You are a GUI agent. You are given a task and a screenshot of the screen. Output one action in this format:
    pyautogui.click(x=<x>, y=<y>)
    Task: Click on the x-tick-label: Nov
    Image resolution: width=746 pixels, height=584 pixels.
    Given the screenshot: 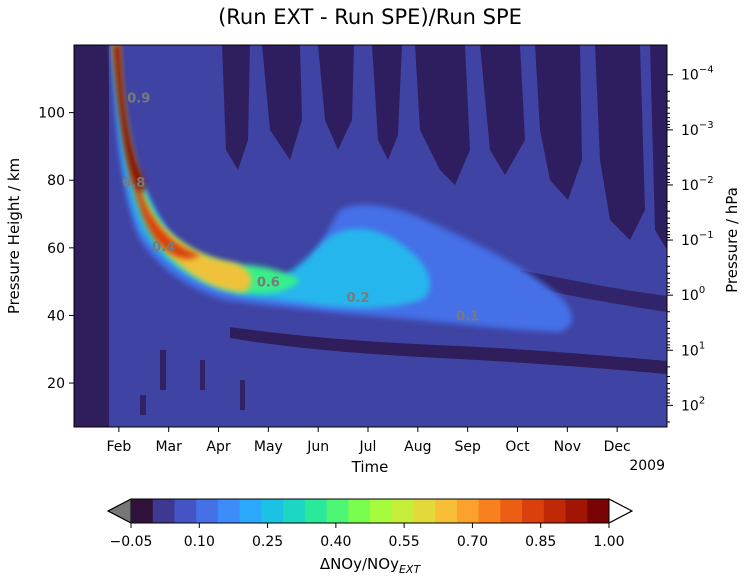 What is the action you would take?
    pyautogui.click(x=567, y=447)
    